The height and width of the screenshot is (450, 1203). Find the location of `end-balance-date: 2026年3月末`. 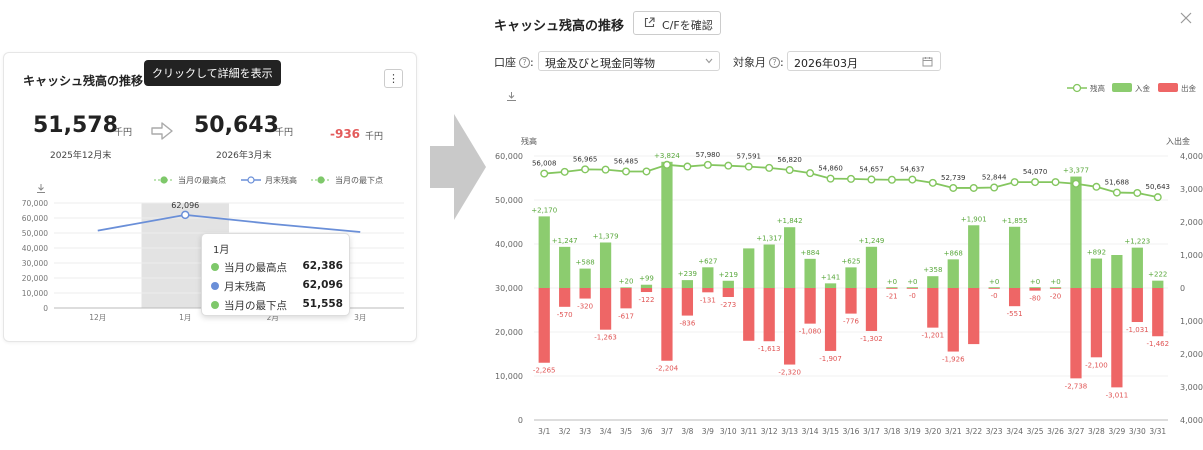

end-balance-date: 2026年3月末 is located at coordinates (244, 156).